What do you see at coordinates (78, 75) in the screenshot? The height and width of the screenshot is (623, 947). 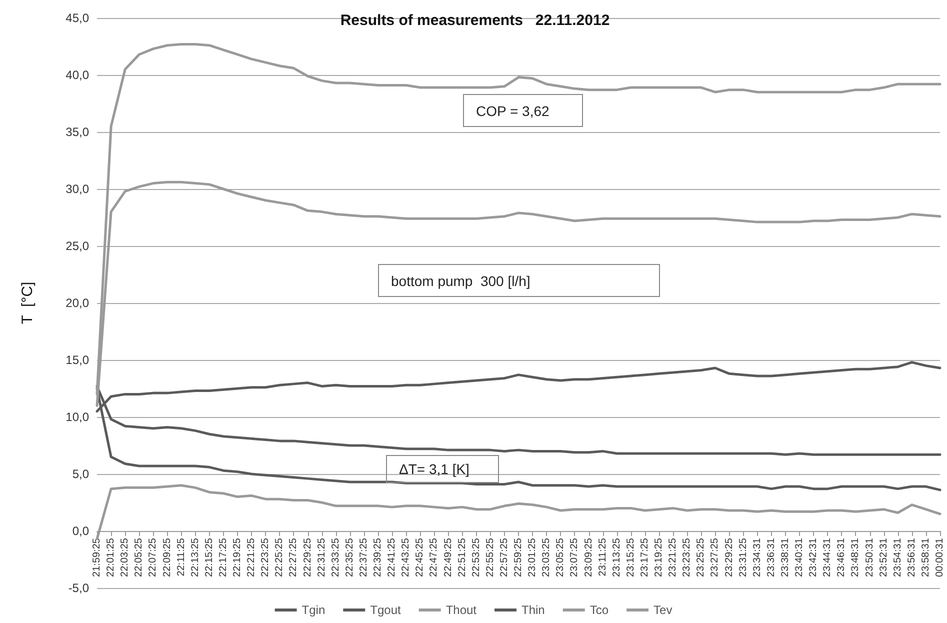 I see `y-tick-label: 40,0` at bounding box center [78, 75].